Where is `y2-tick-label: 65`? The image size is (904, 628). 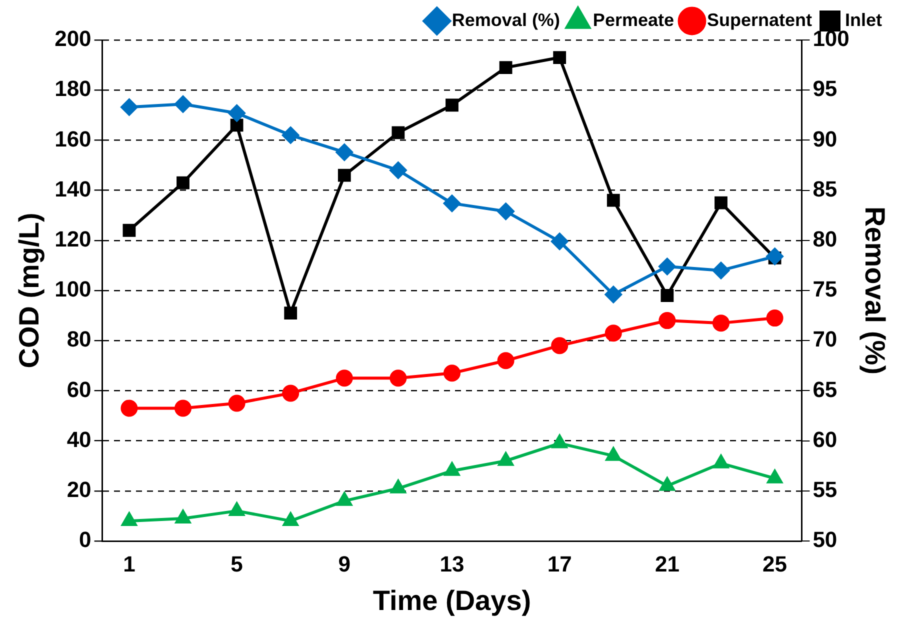
y2-tick-label: 65 is located at coordinates (825, 389).